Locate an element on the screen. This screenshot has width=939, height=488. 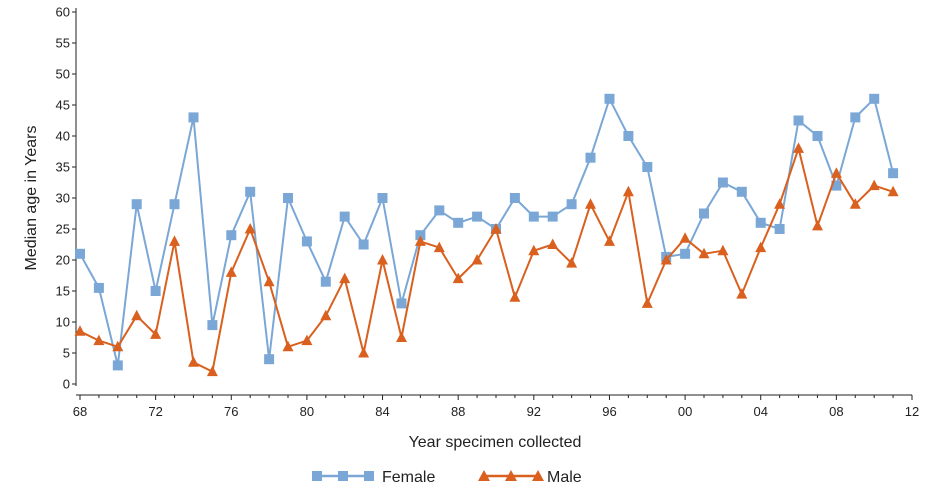
legend-item-female: Female is located at coordinates (373, 477).